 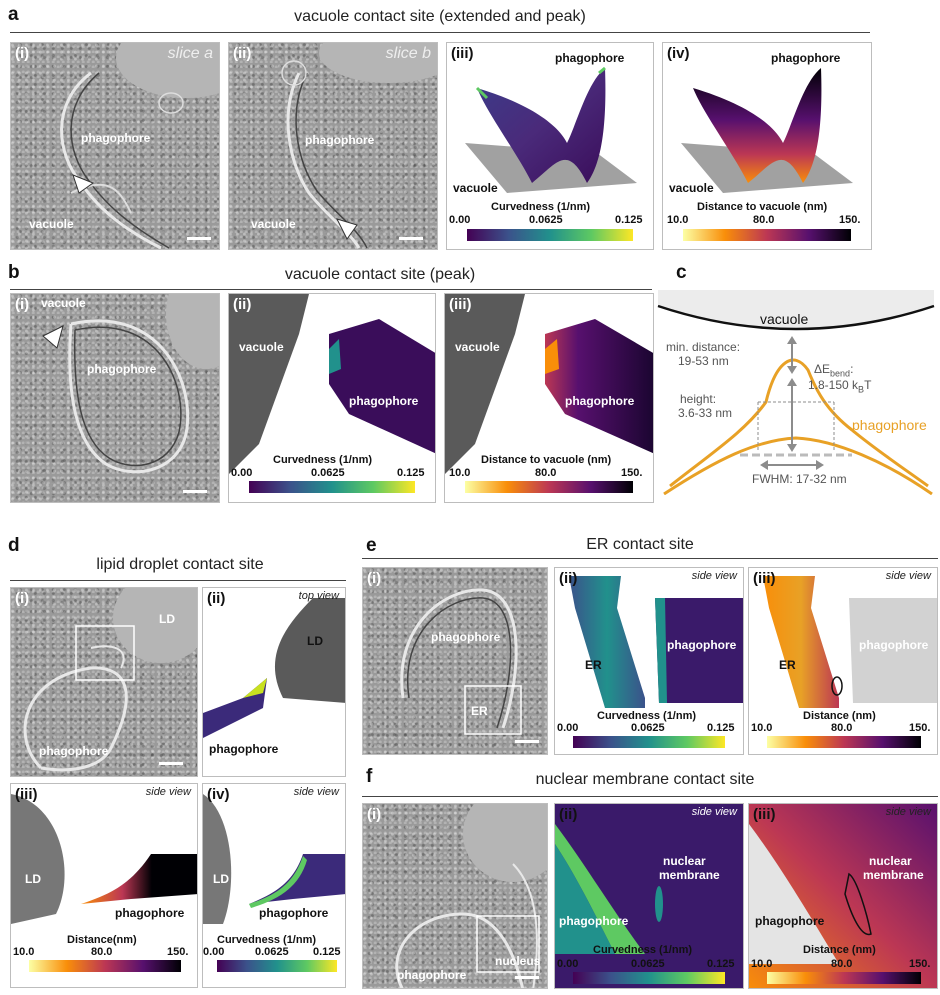 I want to click on f-iii-membrane: membrane, so click(x=893, y=875).